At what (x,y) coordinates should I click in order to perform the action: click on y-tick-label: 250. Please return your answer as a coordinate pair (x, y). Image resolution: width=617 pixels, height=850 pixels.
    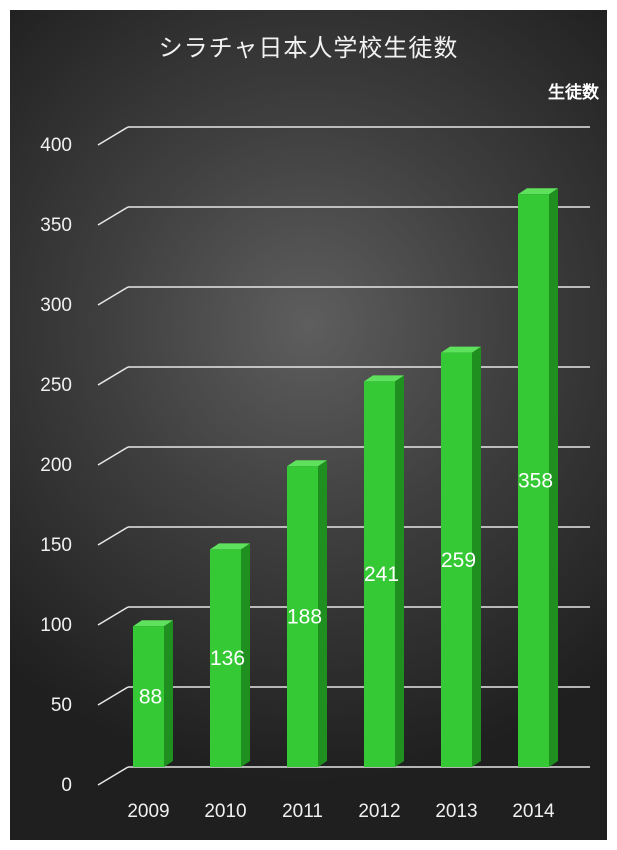
    Looking at the image, I should click on (56, 385).